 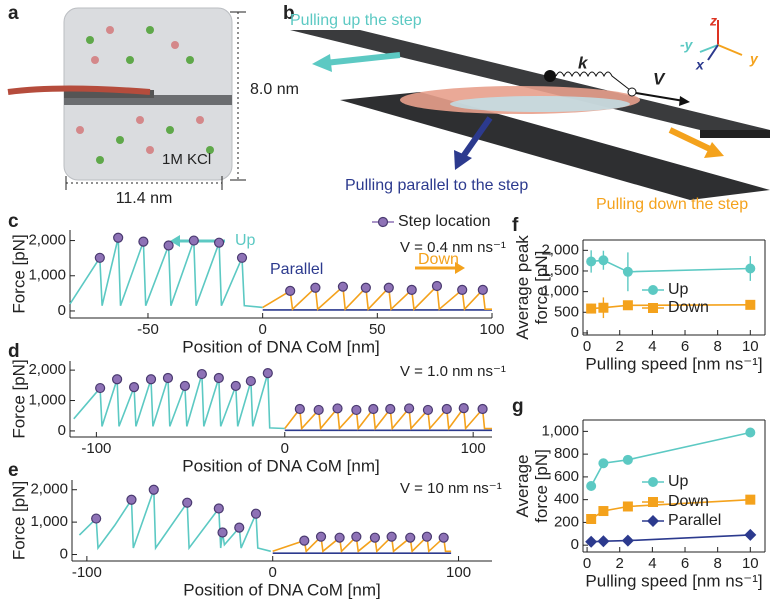 What do you see at coordinates (593, 81) in the screenshot?
I see `spring` at bounding box center [593, 81].